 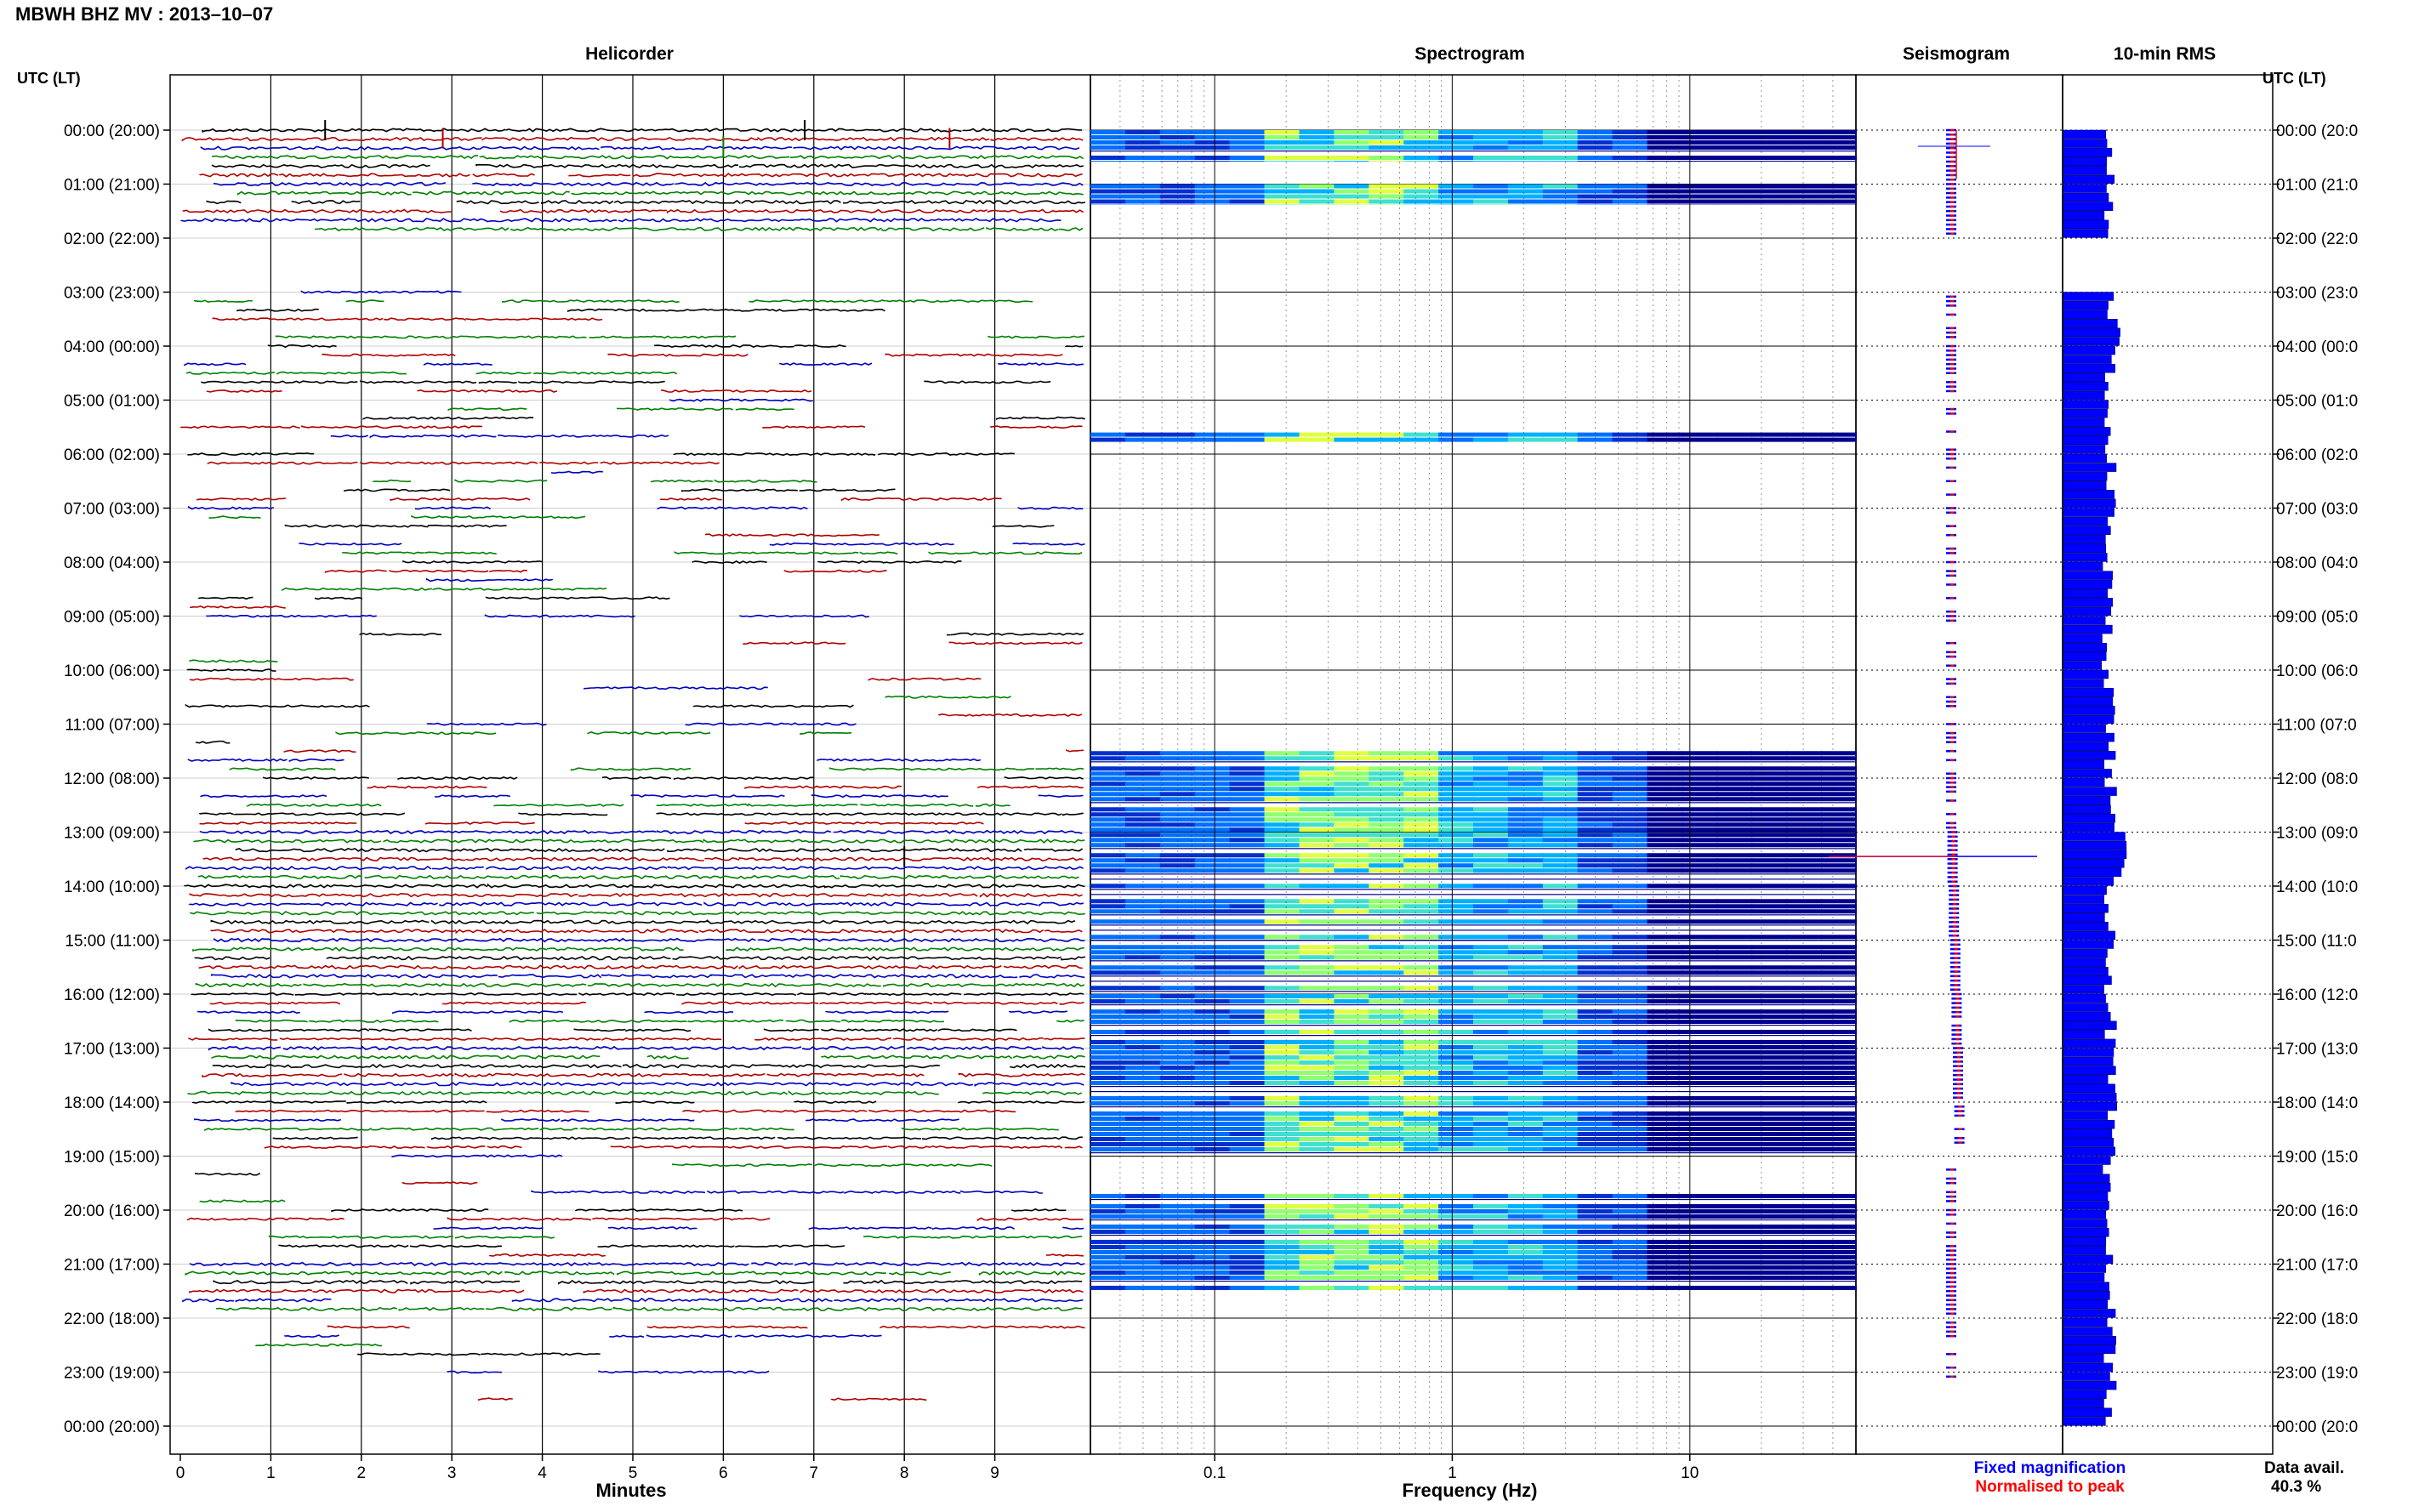 I want to click on time-label: 04:00 (00:00), so click(x=112, y=347).